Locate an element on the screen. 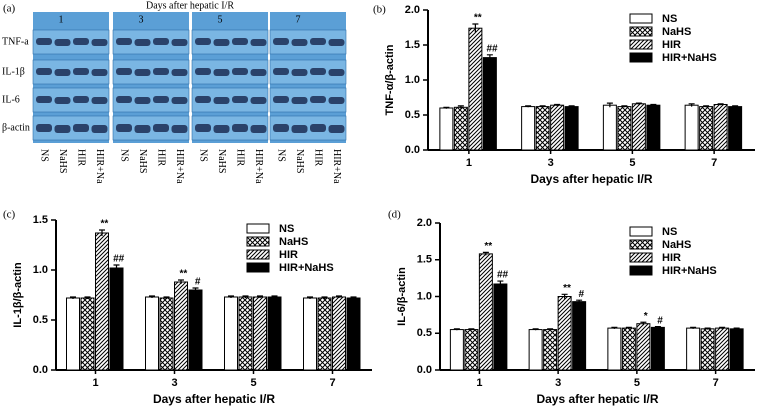 The width and height of the screenshot is (760, 408). x-tick-label: 7 is located at coordinates (716, 383).